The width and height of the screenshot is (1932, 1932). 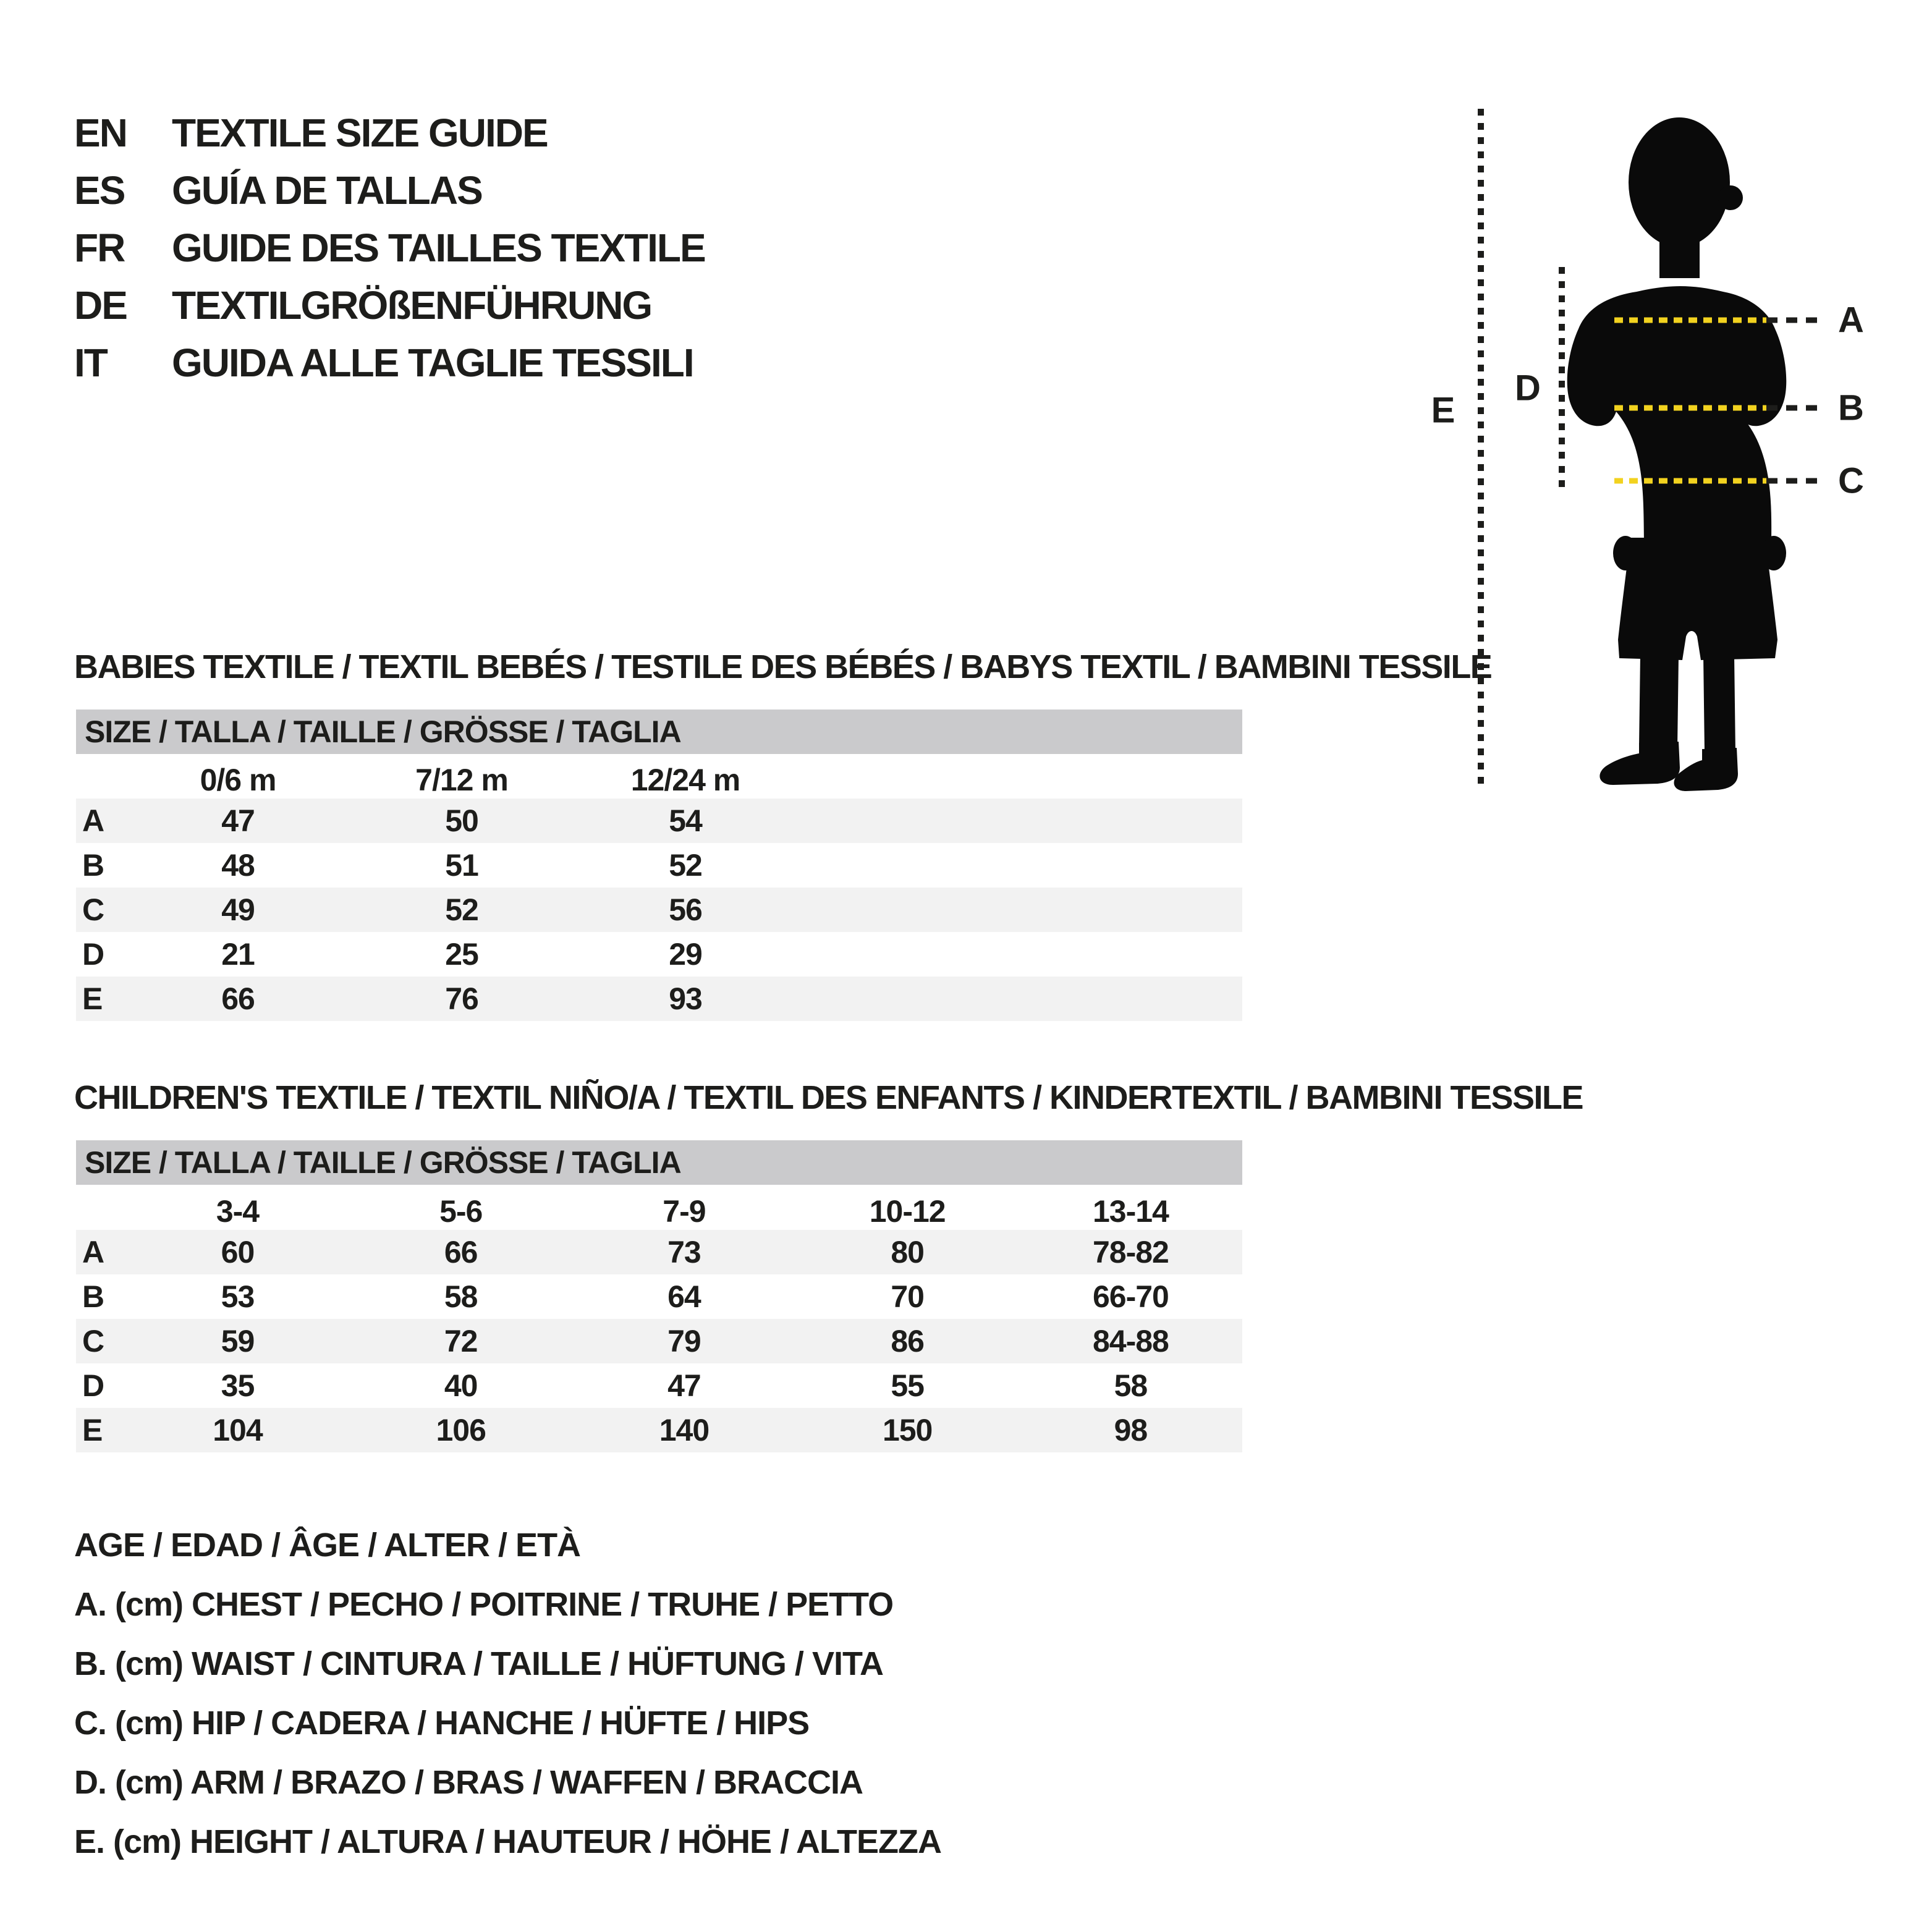 What do you see at coordinates (1130, 1252) in the screenshot?
I see `size-value-cell: 78-82` at bounding box center [1130, 1252].